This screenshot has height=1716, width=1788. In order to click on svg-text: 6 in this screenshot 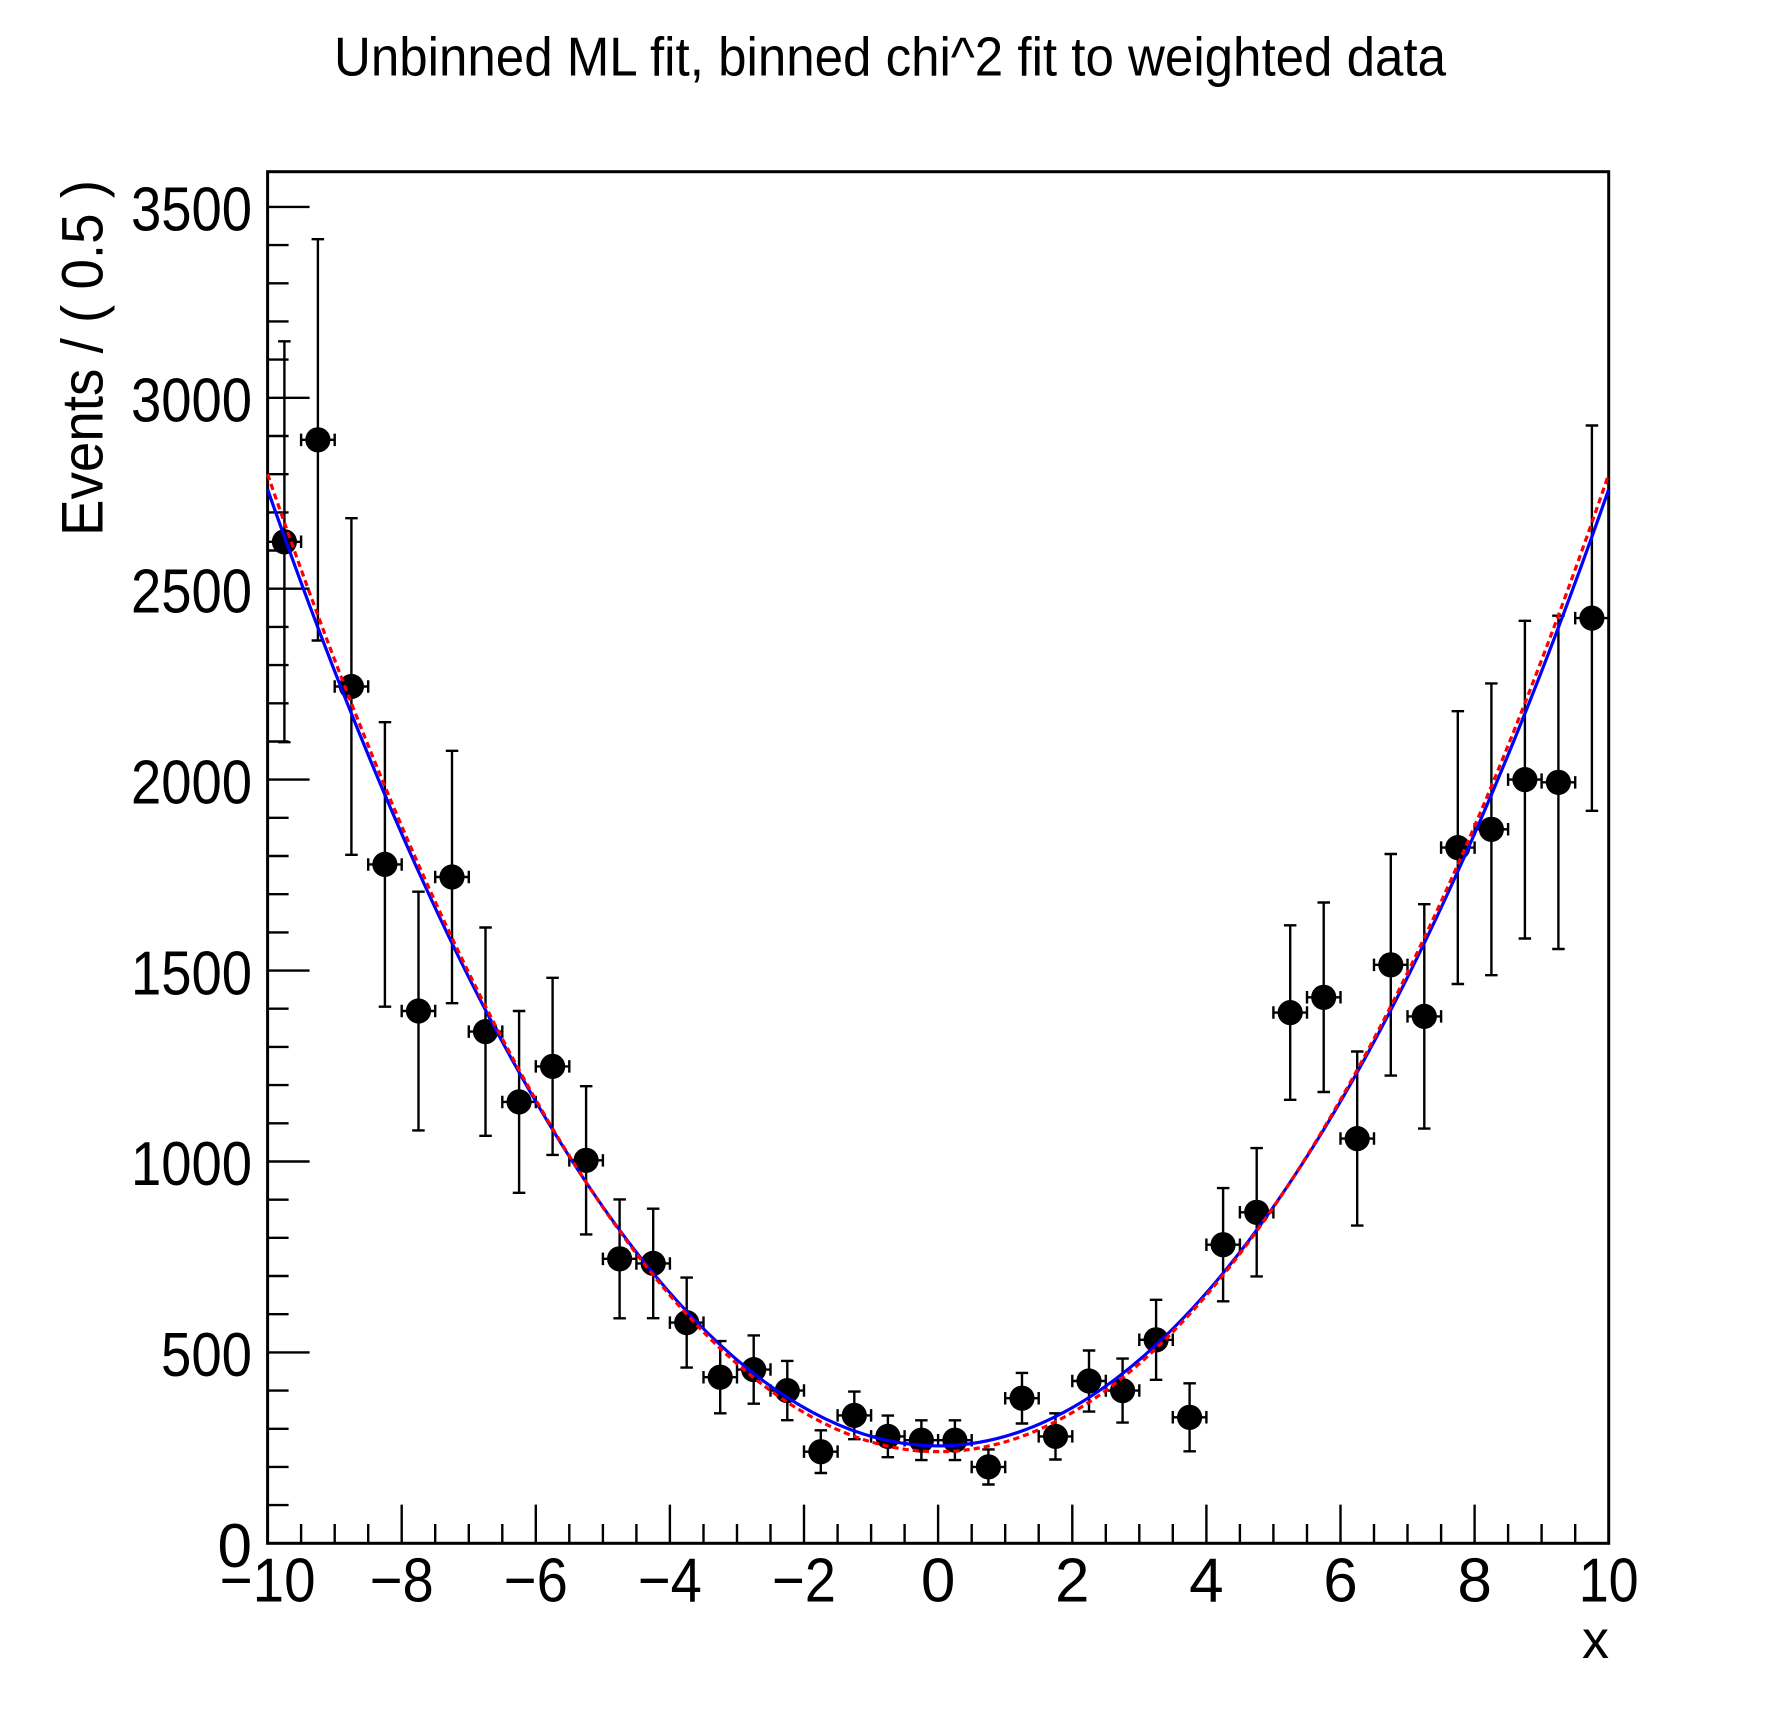, I will do `click(1340, 1581)`.